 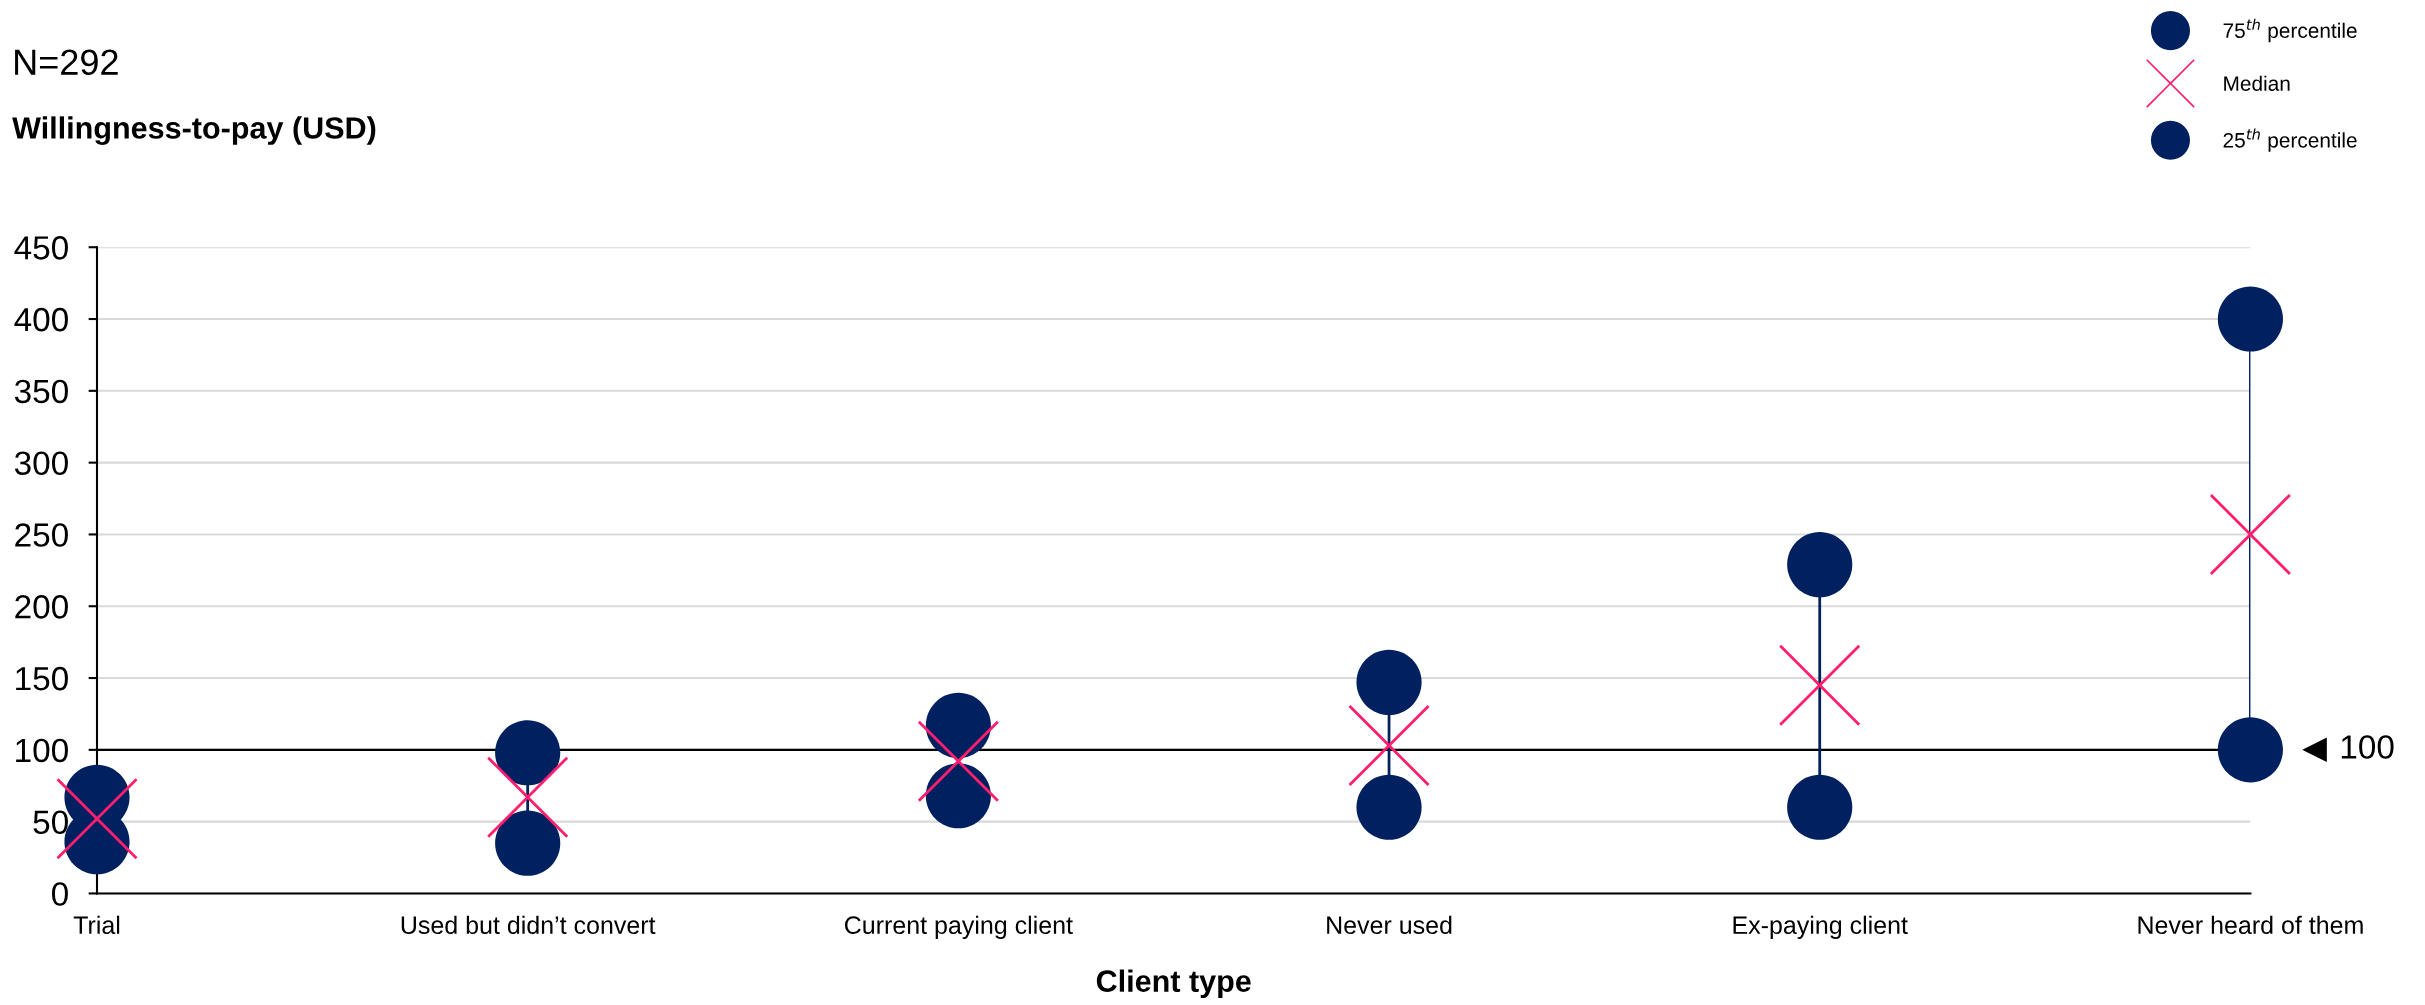 What do you see at coordinates (42, 678) in the screenshot?
I see `y-tick-label: 150` at bounding box center [42, 678].